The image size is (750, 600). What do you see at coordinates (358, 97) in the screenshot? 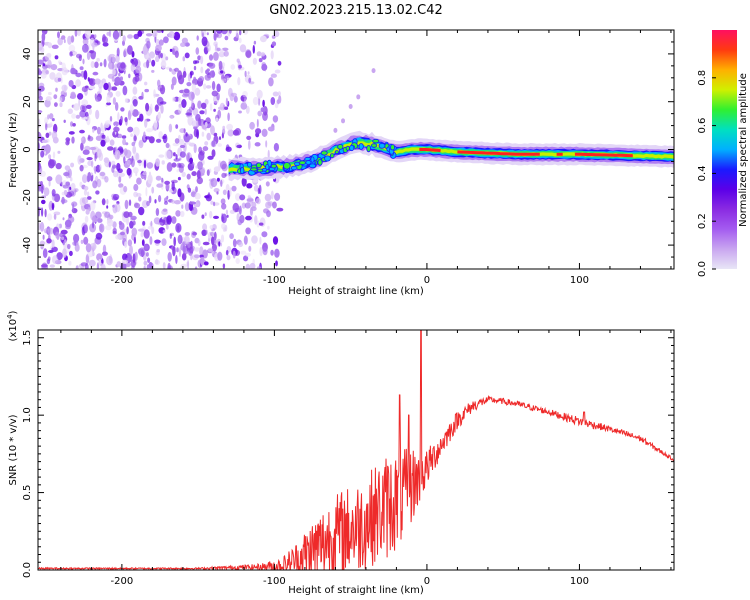
I see `faint-streak` at bounding box center [358, 97].